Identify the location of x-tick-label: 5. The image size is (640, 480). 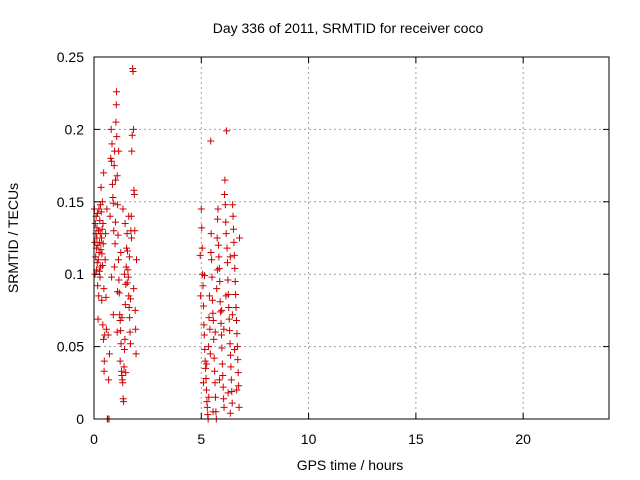
(201, 439).